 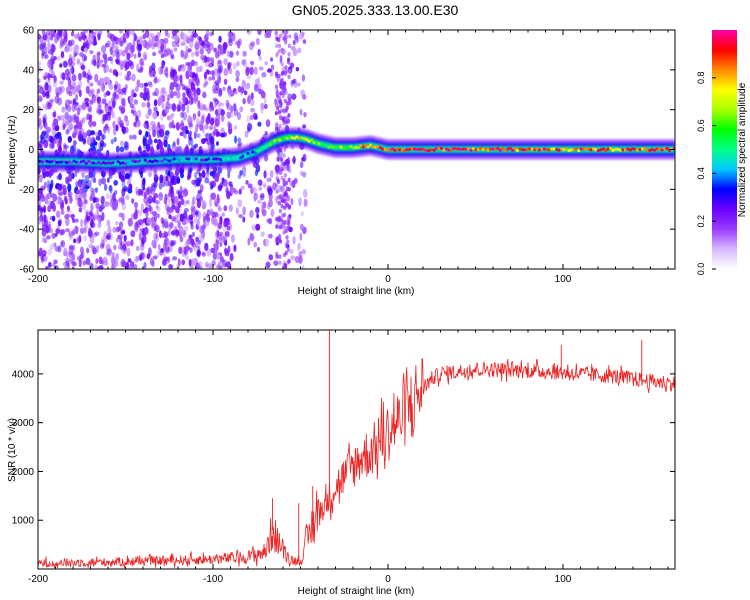 What do you see at coordinates (12, 450) in the screenshot?
I see `snr-y-axis-label: SNR (10 * v/v)` at bounding box center [12, 450].